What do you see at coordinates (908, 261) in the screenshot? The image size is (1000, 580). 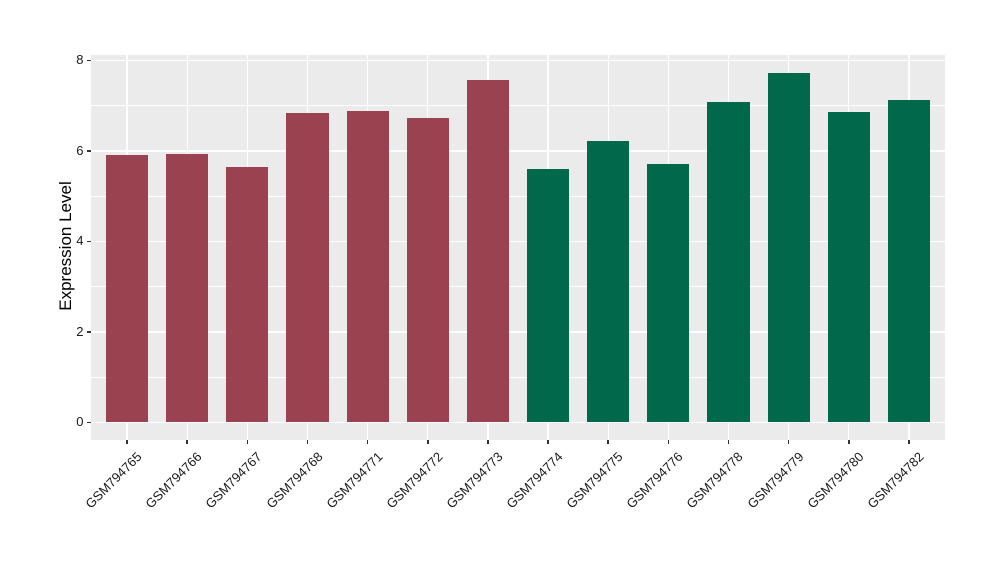 I see `bar-GSM794782` at bounding box center [908, 261].